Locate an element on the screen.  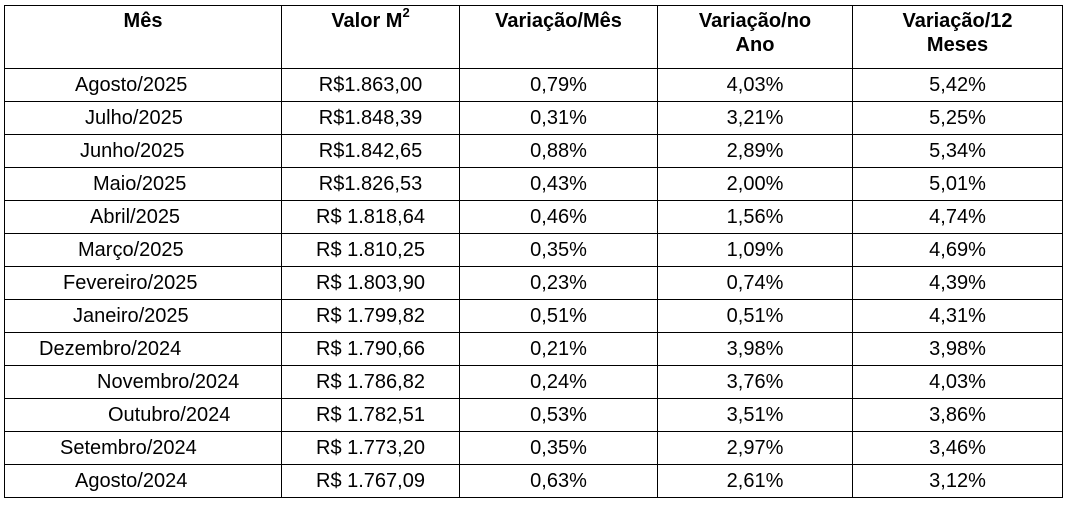
cell-variation-month: 0,23% is located at coordinates (558, 283).